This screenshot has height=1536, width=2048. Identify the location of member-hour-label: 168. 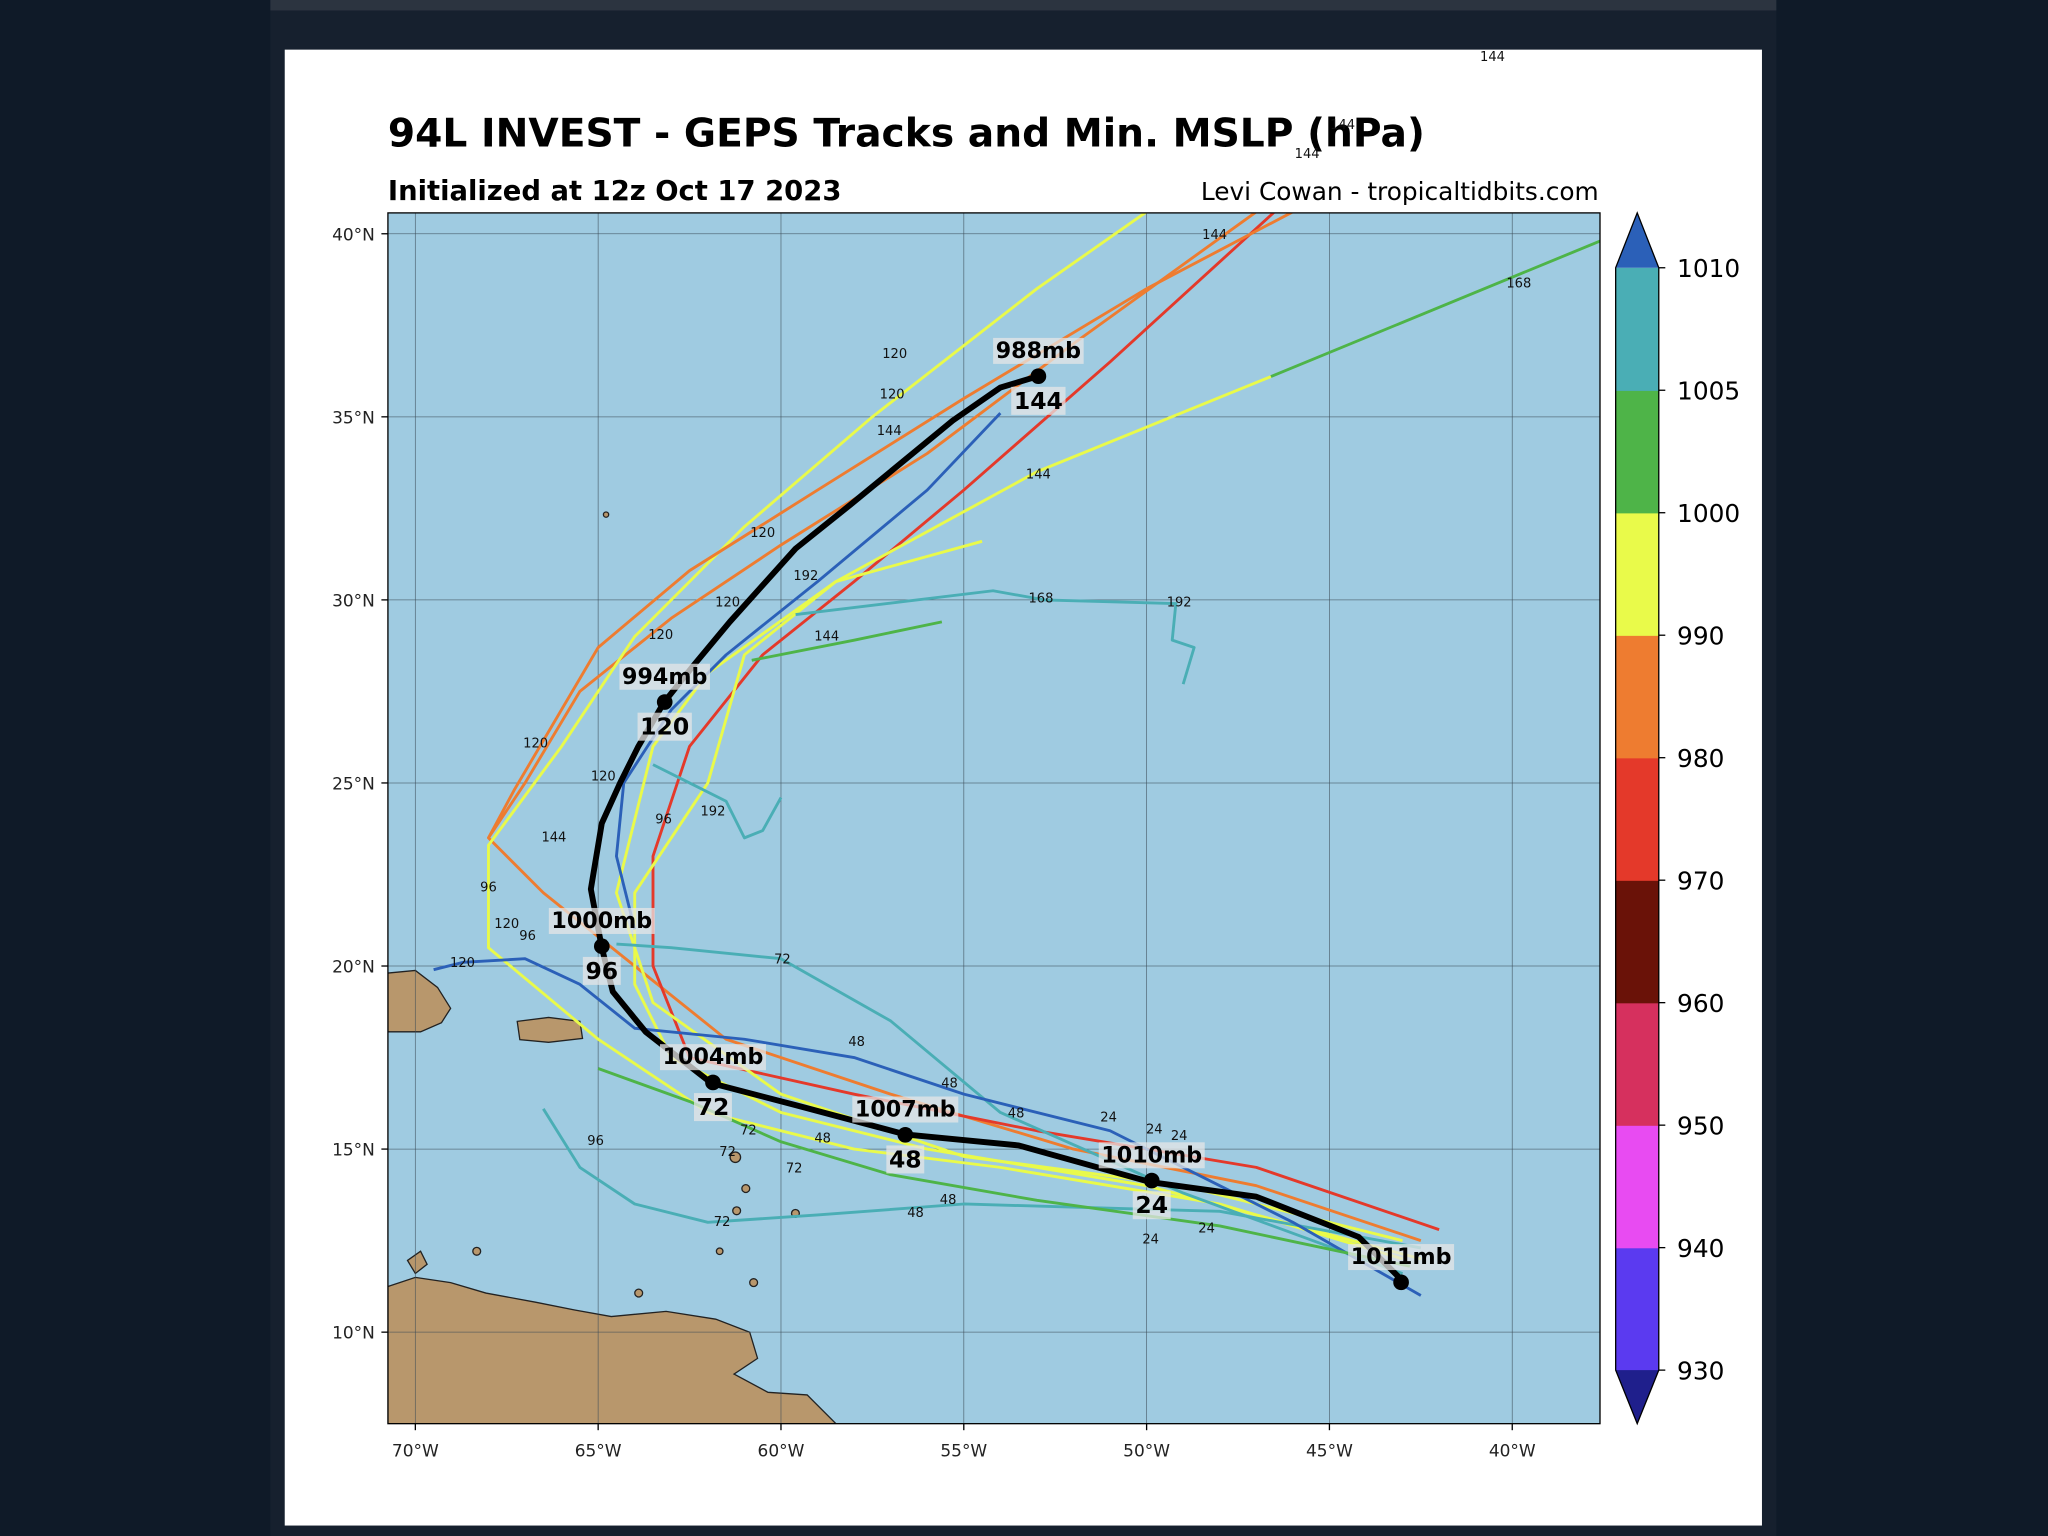
(1518, 283).